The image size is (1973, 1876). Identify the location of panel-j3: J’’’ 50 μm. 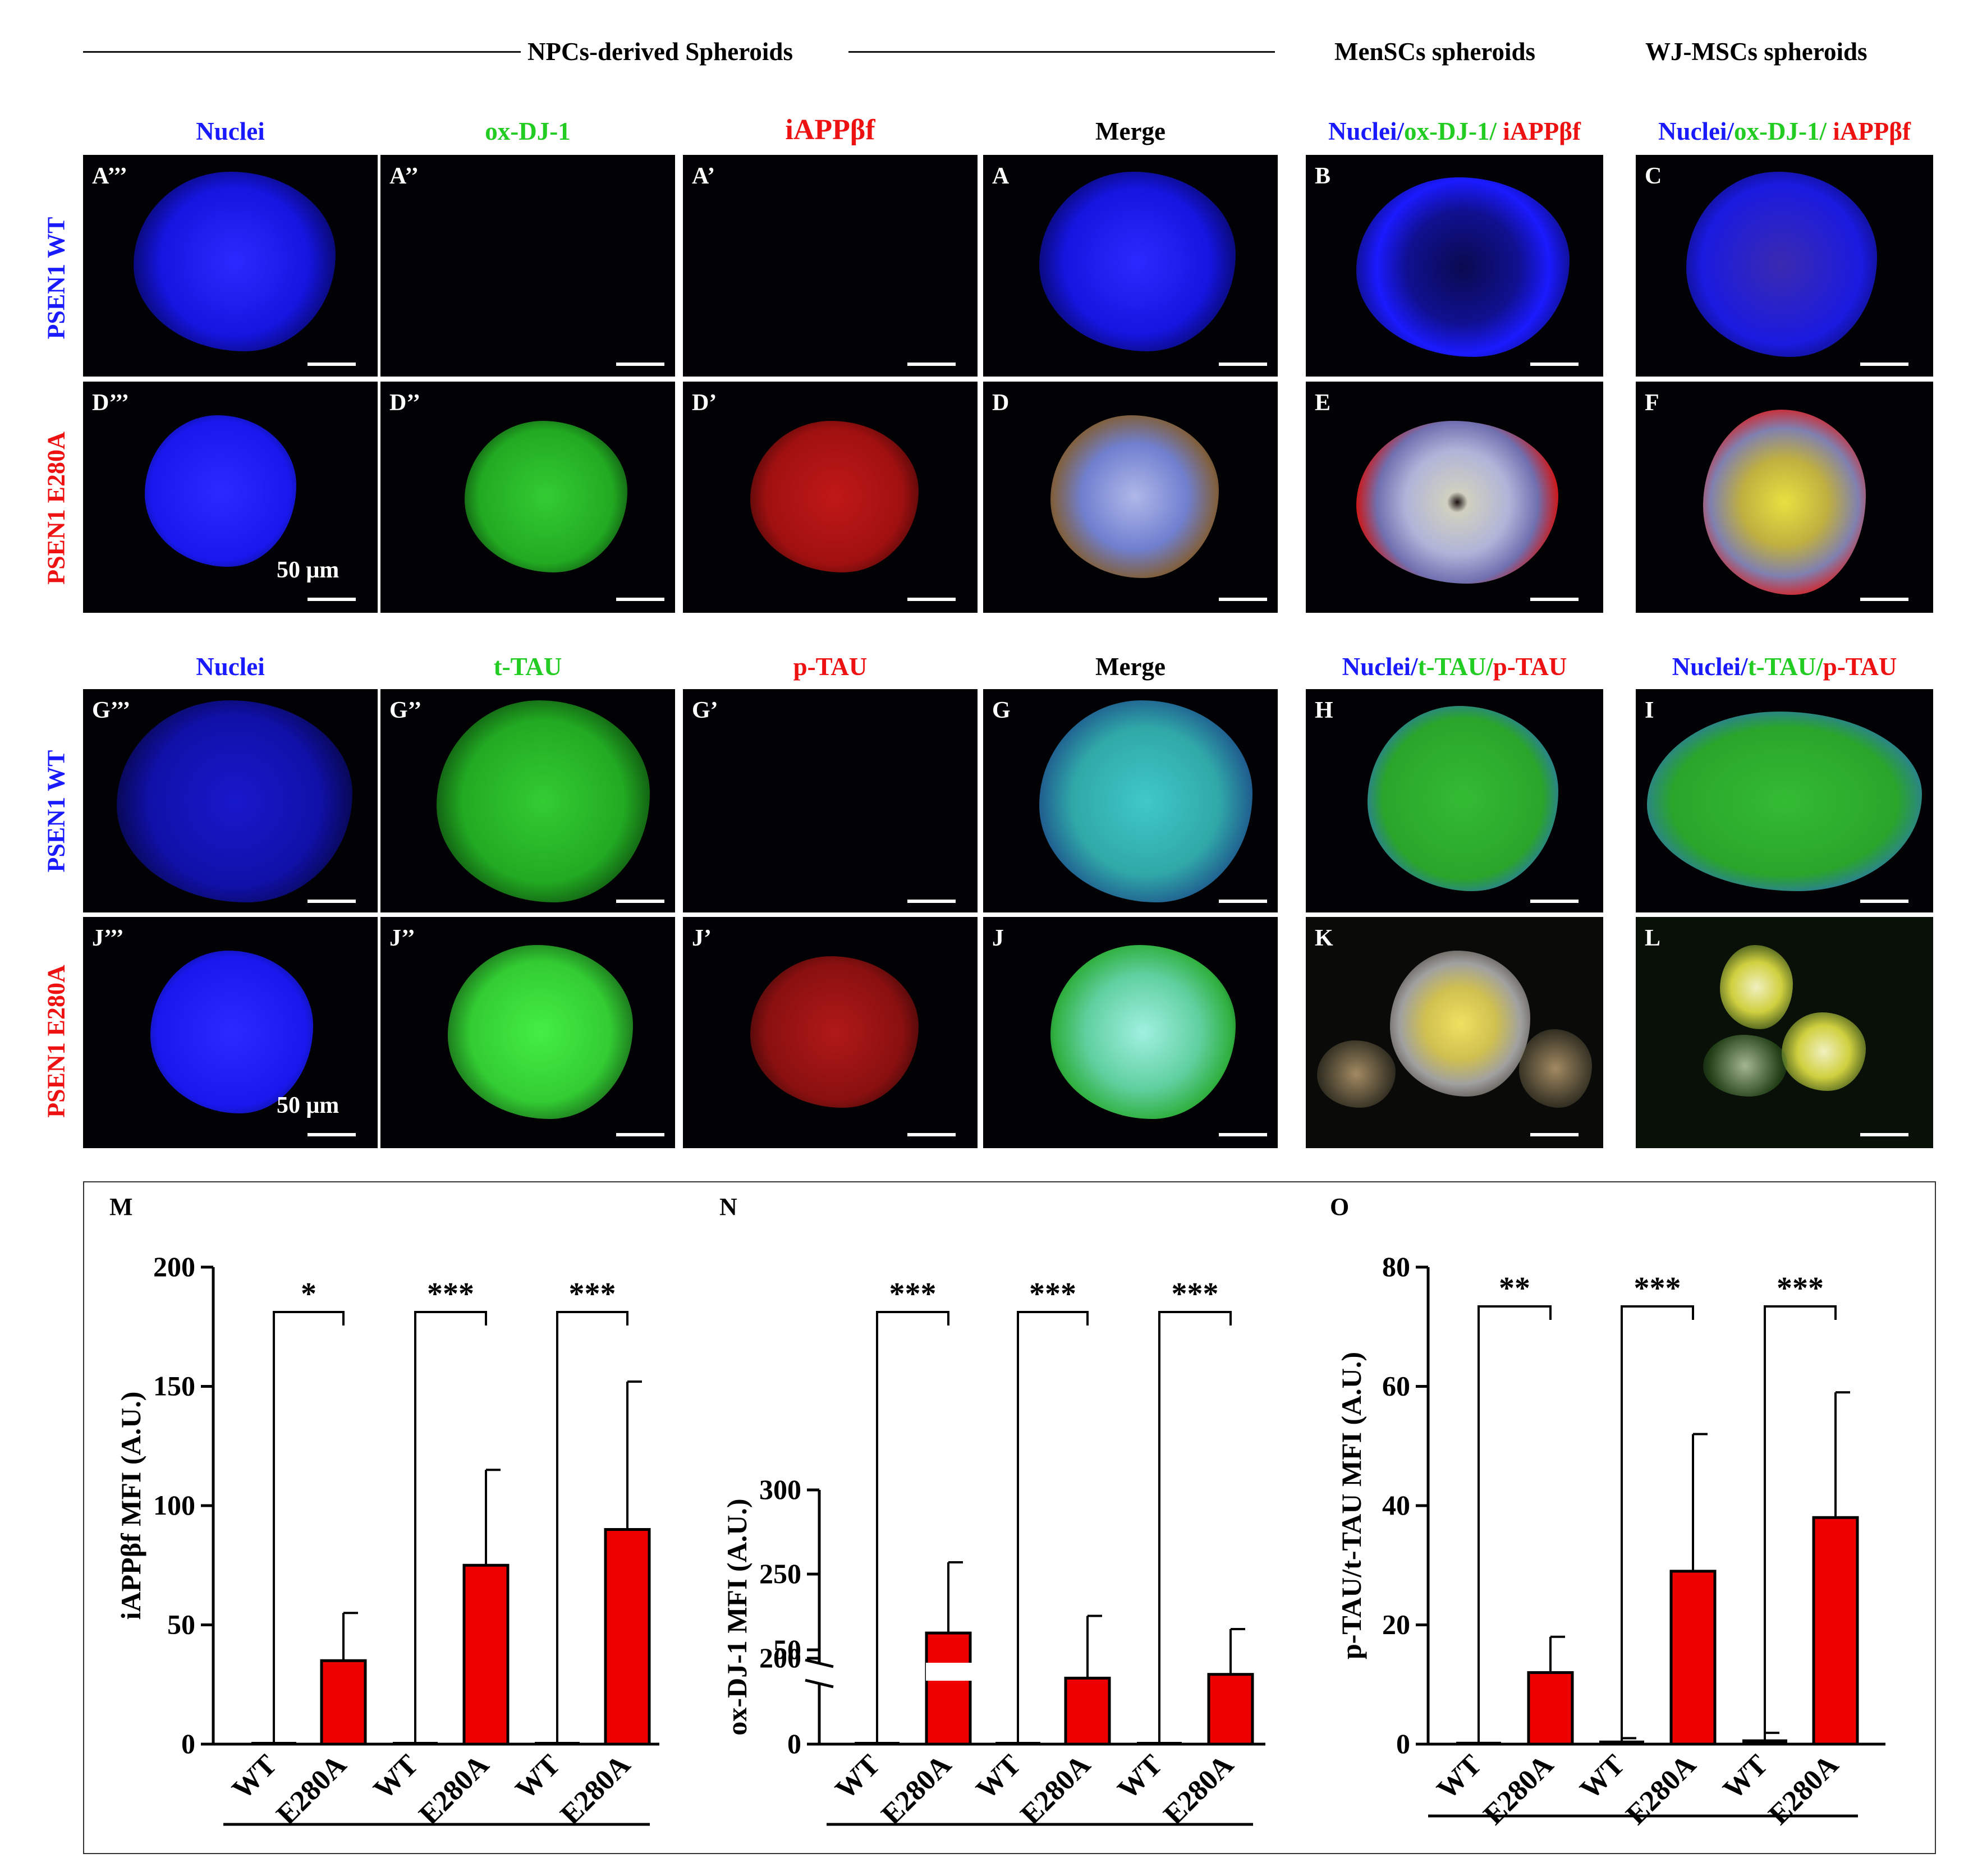
(230, 1033).